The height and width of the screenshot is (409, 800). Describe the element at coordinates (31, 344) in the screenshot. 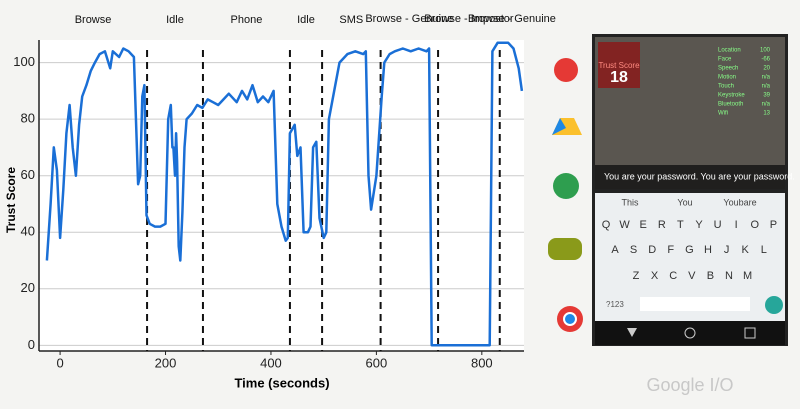

I see `y-tick-label: 0` at that location.